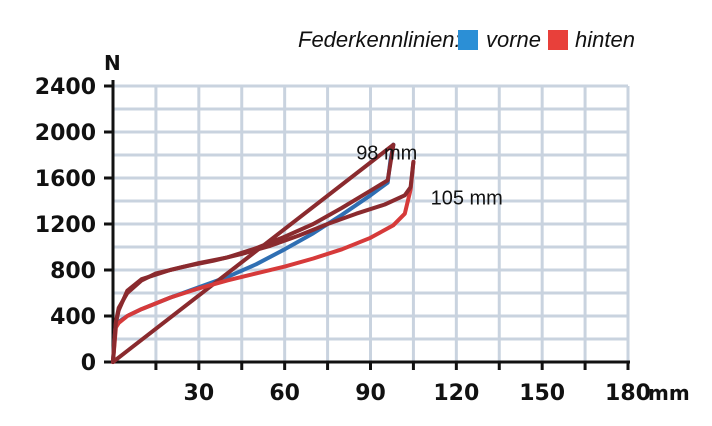 This screenshot has height=426, width=712. What do you see at coordinates (379, 39) in the screenshot?
I see `legend-title: Federkennlinien:` at bounding box center [379, 39].